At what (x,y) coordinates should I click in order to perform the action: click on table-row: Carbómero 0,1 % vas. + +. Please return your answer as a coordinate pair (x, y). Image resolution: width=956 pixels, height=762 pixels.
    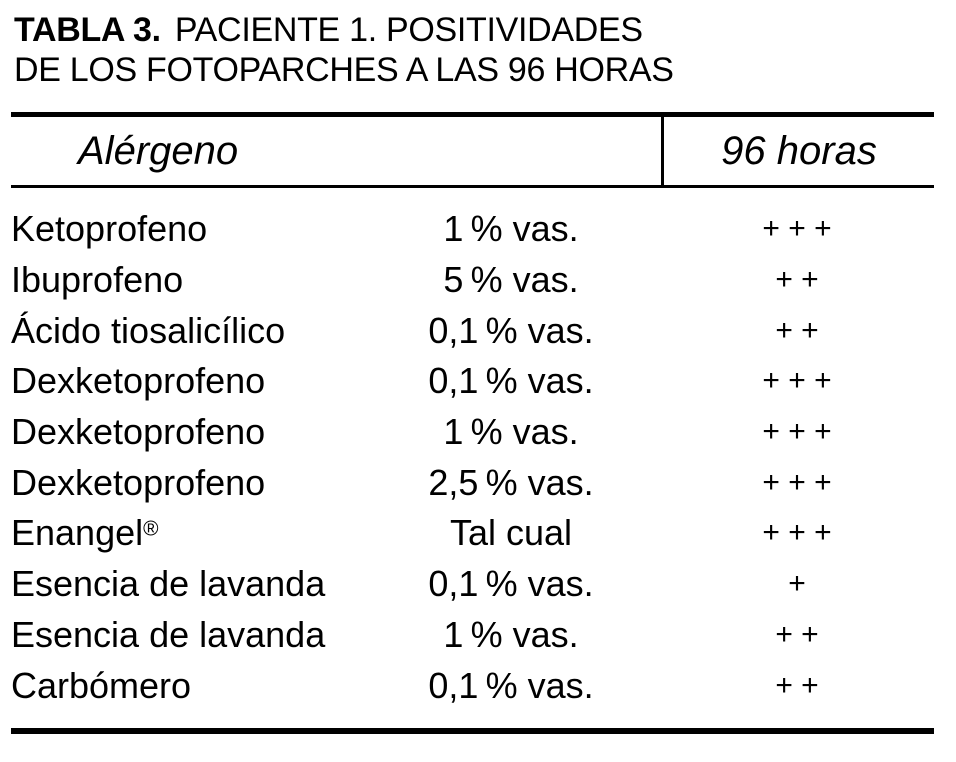
    Looking at the image, I should click on (472, 685).